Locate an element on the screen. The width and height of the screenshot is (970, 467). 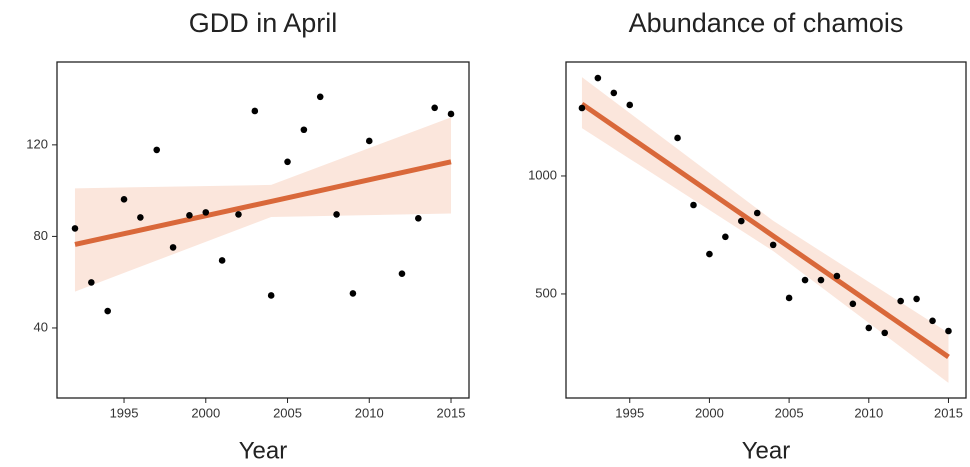
y-tick-label: 40 is located at coordinates (41, 326).